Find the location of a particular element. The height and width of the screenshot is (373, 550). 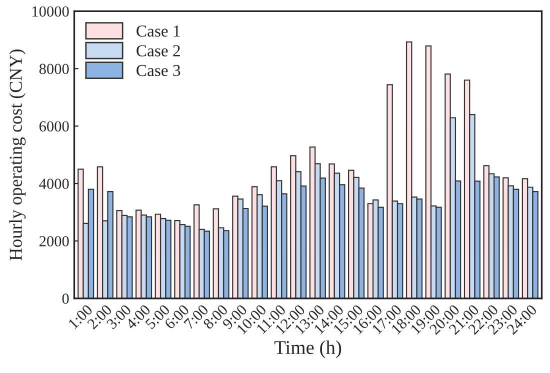

y-tick-label: 8000 is located at coordinates (54, 69).